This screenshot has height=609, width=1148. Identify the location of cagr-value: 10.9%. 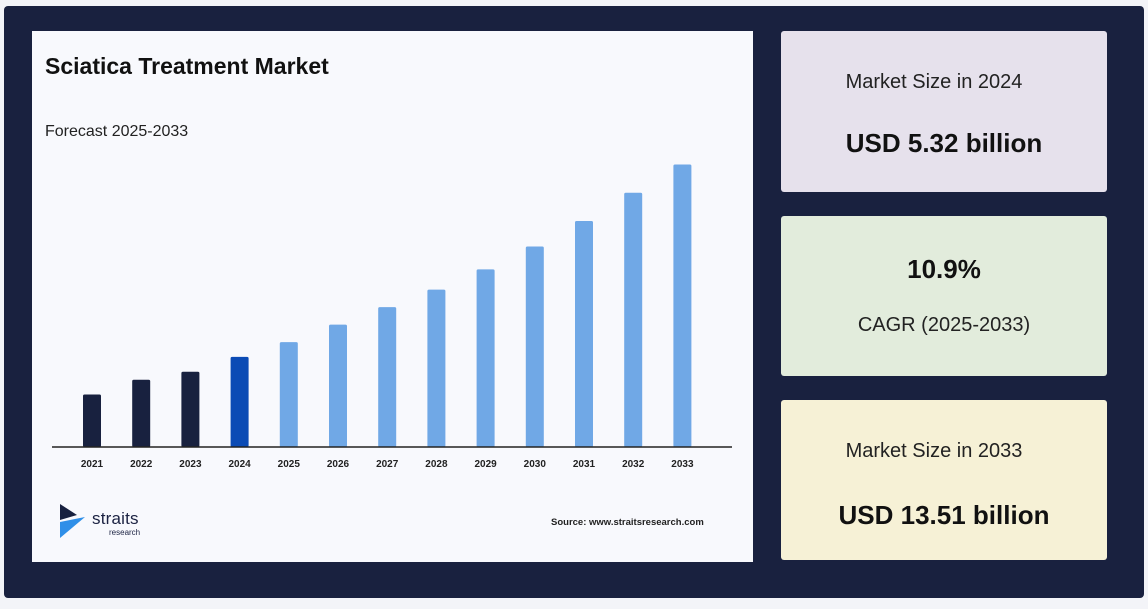
(944, 269).